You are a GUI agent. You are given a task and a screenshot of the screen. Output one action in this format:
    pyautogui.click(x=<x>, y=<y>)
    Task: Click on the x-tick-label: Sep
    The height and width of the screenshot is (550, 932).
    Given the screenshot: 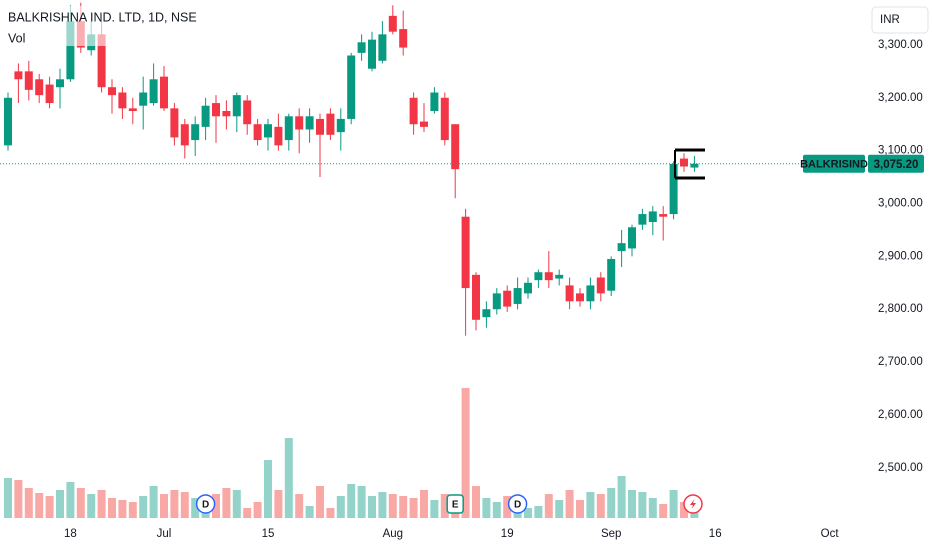 What is the action you would take?
    pyautogui.click(x=611, y=534)
    